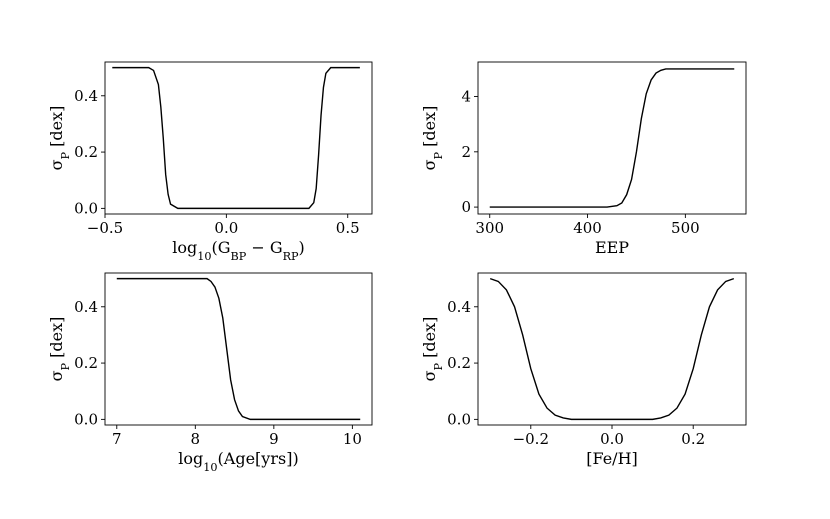  I want to click on x-tick-label: −0.2, so click(531, 439).